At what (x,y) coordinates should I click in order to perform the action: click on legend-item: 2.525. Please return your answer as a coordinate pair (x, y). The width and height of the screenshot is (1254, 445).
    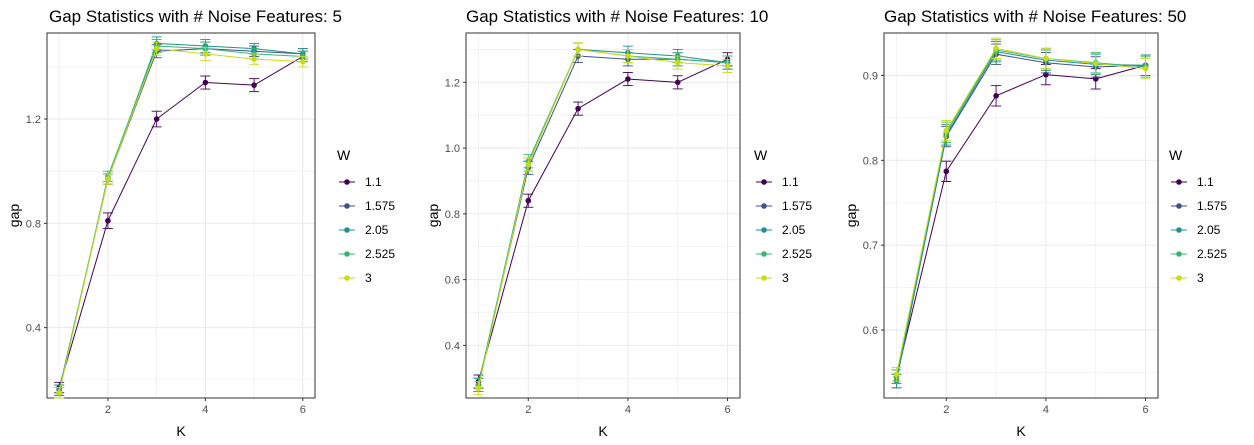
    Looking at the image, I should click on (1199, 254).